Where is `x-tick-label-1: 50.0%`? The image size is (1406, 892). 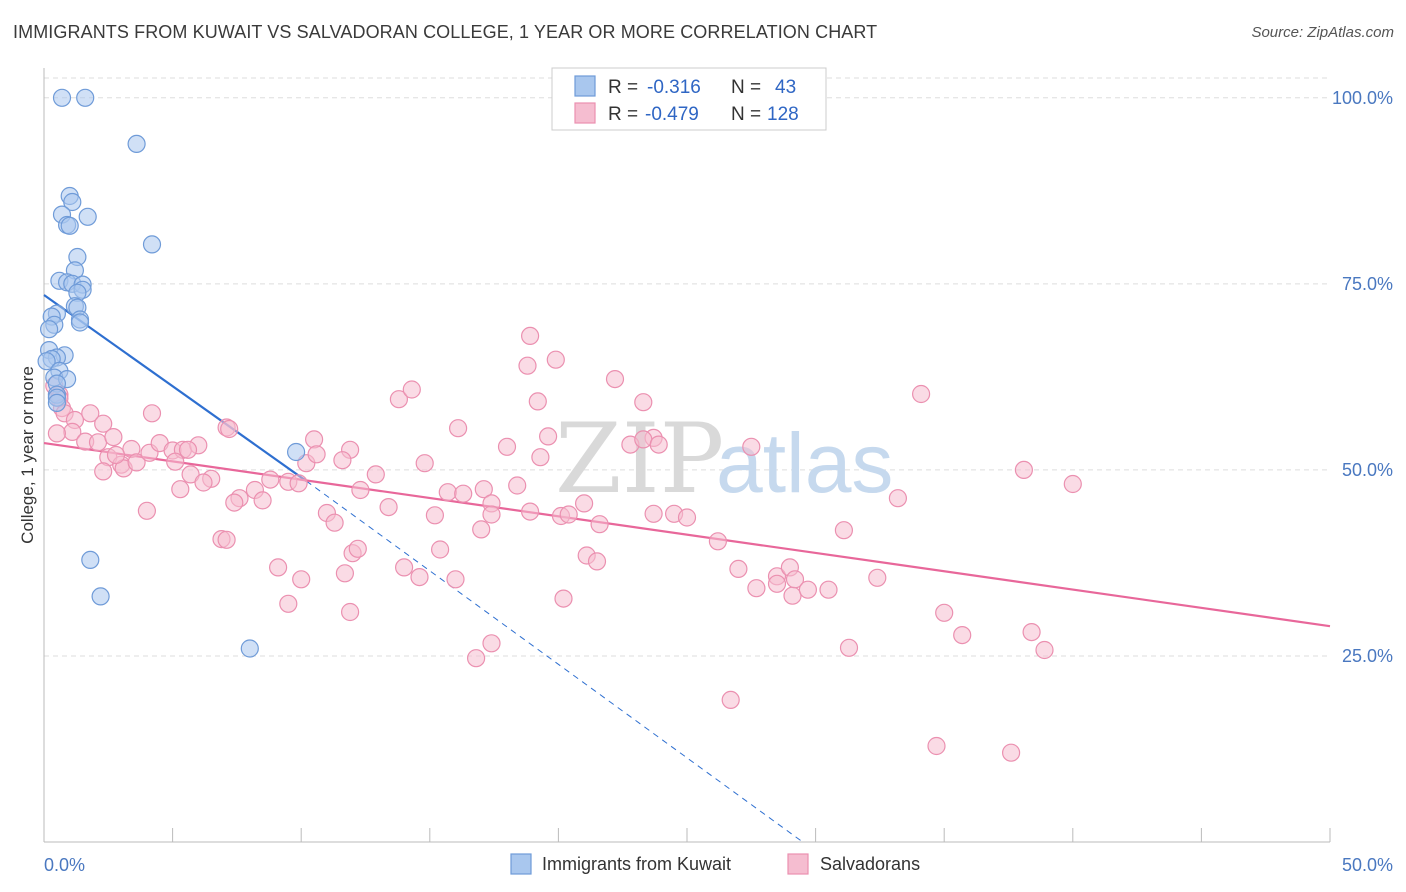 x-tick-label-1: 50.0% is located at coordinates (1367, 865).